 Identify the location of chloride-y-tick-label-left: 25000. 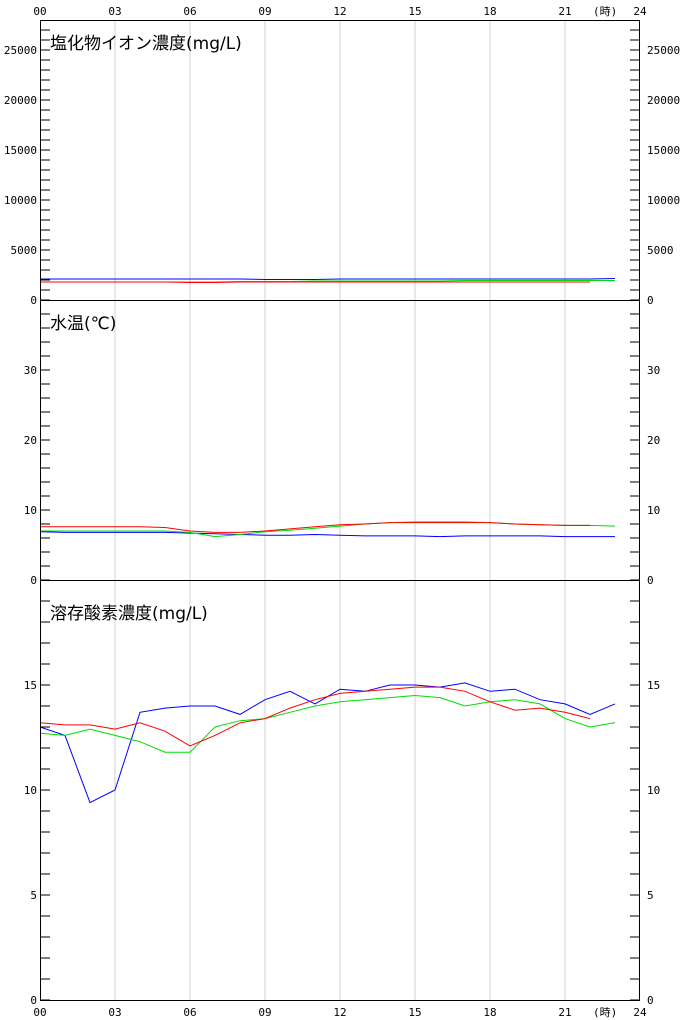
(20, 50).